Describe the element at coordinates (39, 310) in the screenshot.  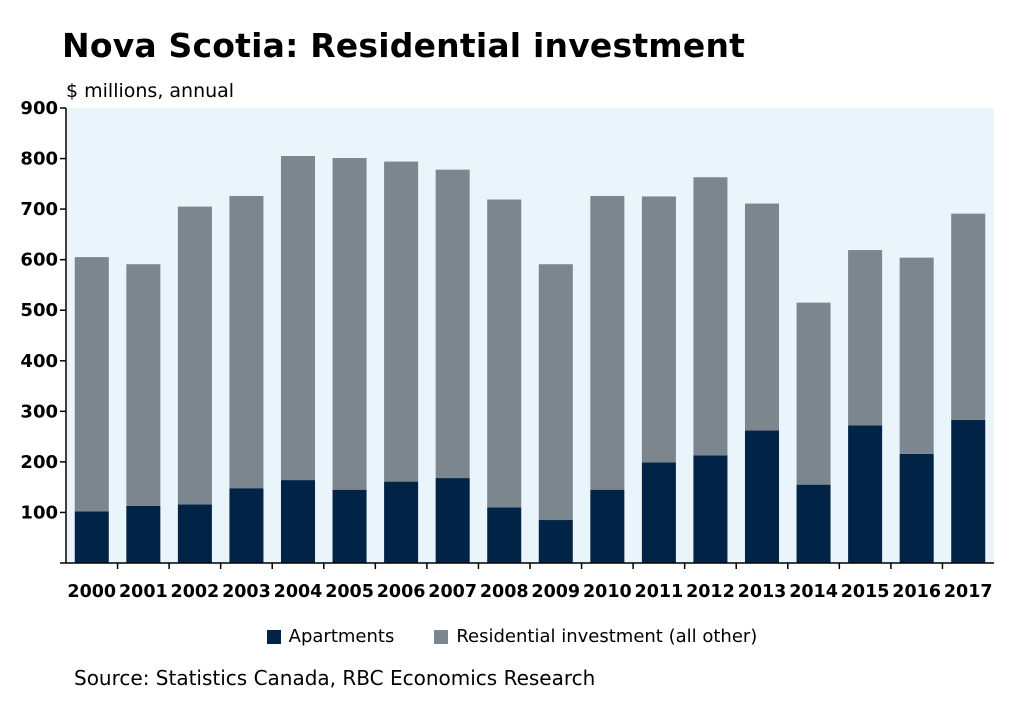
I see `y-tick-label: 500` at that location.